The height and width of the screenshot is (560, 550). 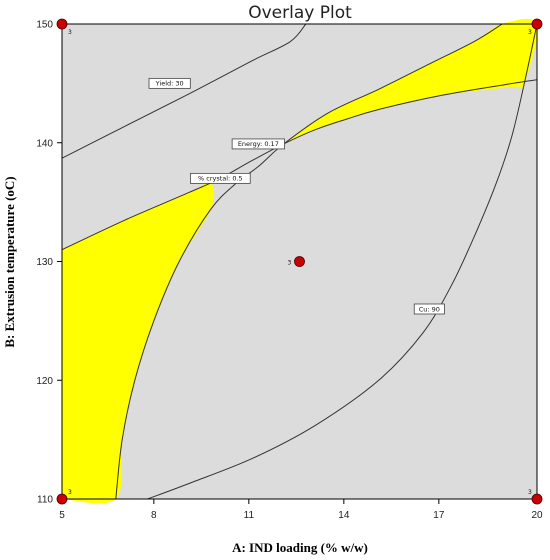 I want to click on contour-line-yield, so click(x=184, y=91).